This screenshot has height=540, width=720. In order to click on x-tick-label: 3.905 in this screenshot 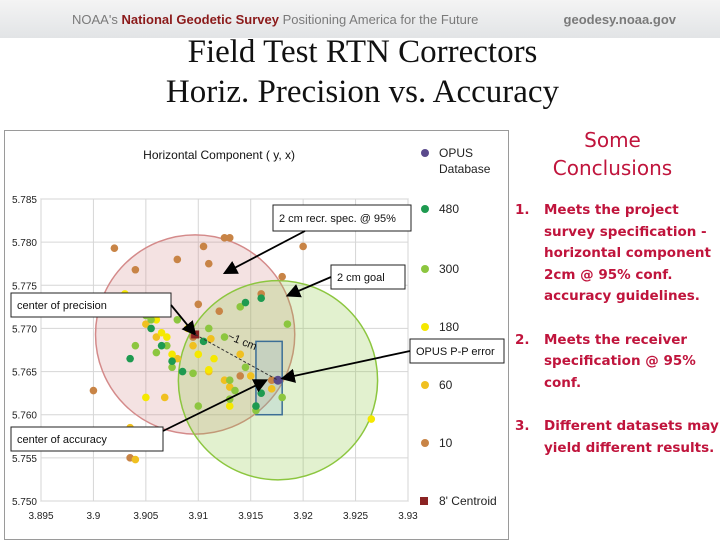, I will do `click(145, 516)`.